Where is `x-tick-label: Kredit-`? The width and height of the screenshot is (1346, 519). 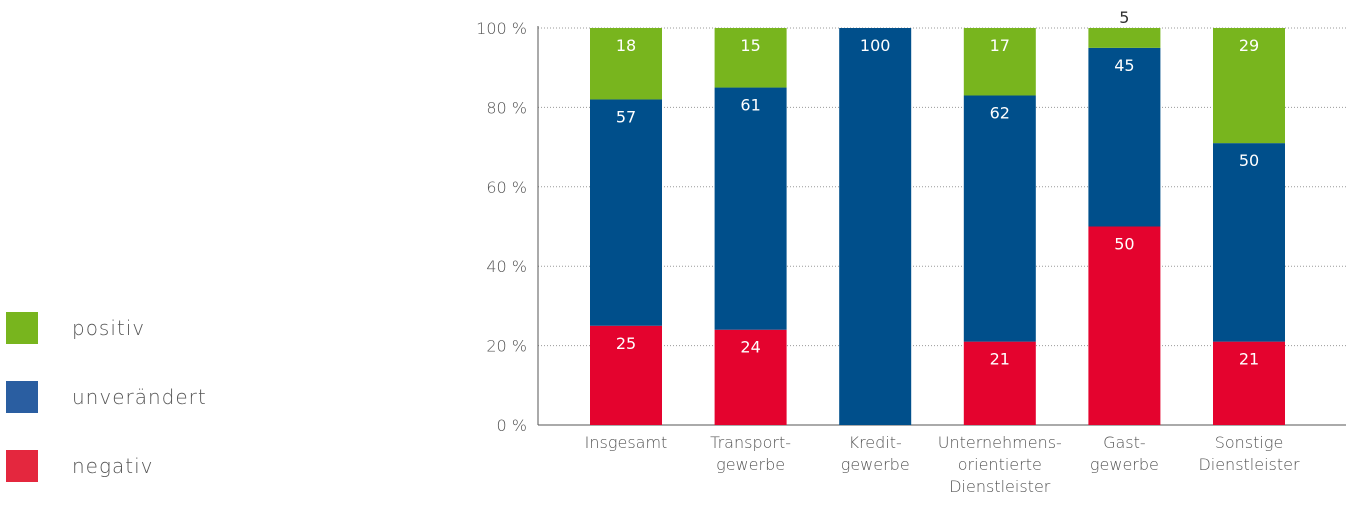
x-tick-label: Kredit- is located at coordinates (875, 442).